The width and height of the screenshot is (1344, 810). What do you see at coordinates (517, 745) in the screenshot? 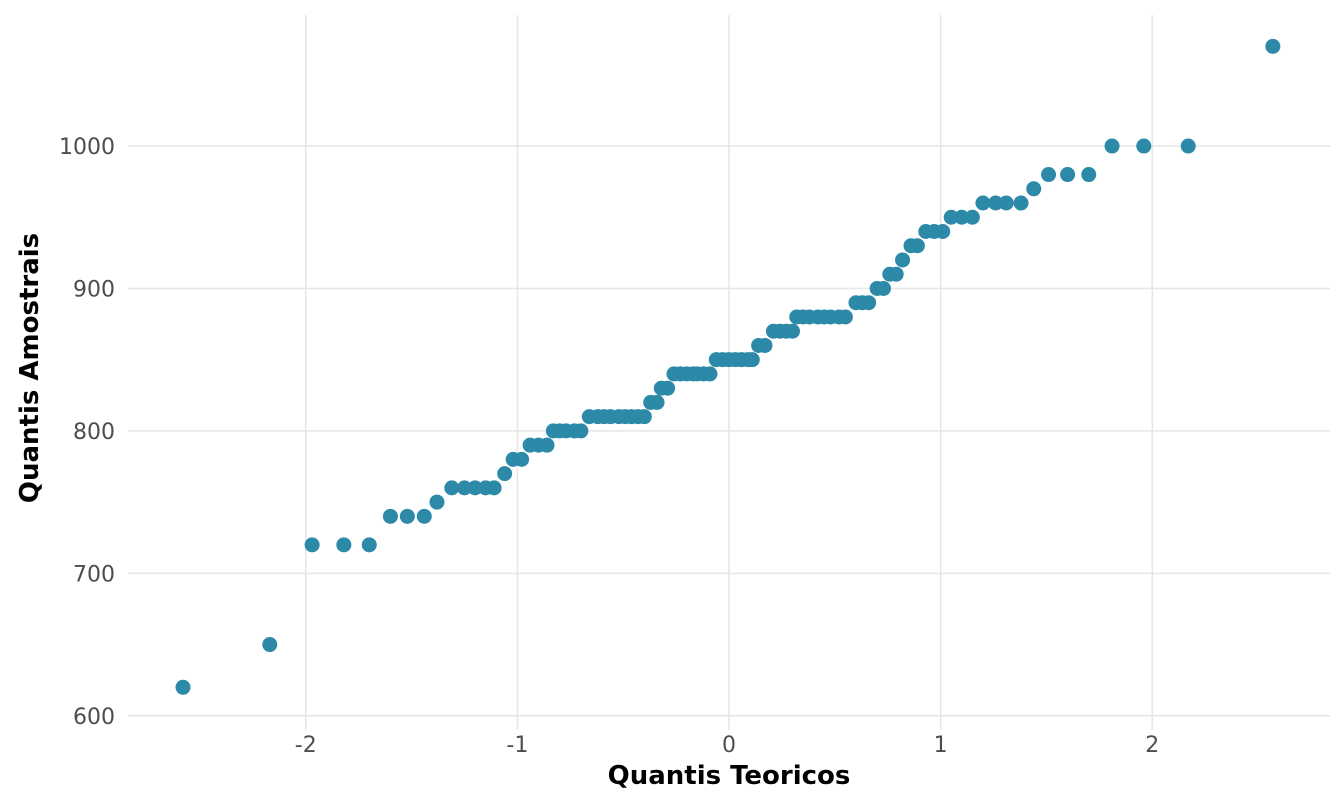
I see `x-tick-label: -1` at bounding box center [517, 745].